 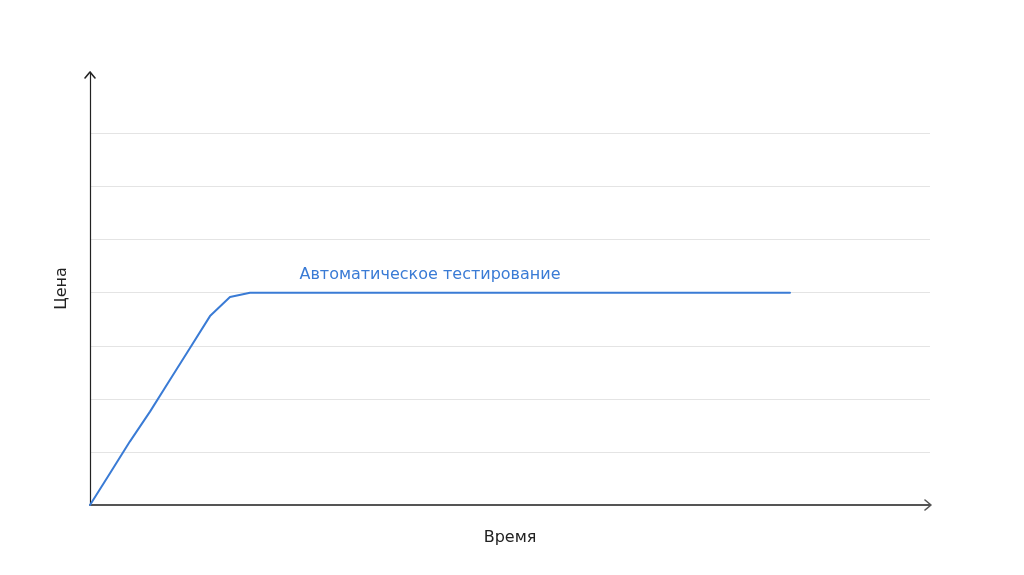 What do you see at coordinates (60, 288) in the screenshot?
I see `y-axis-title: Цена` at bounding box center [60, 288].